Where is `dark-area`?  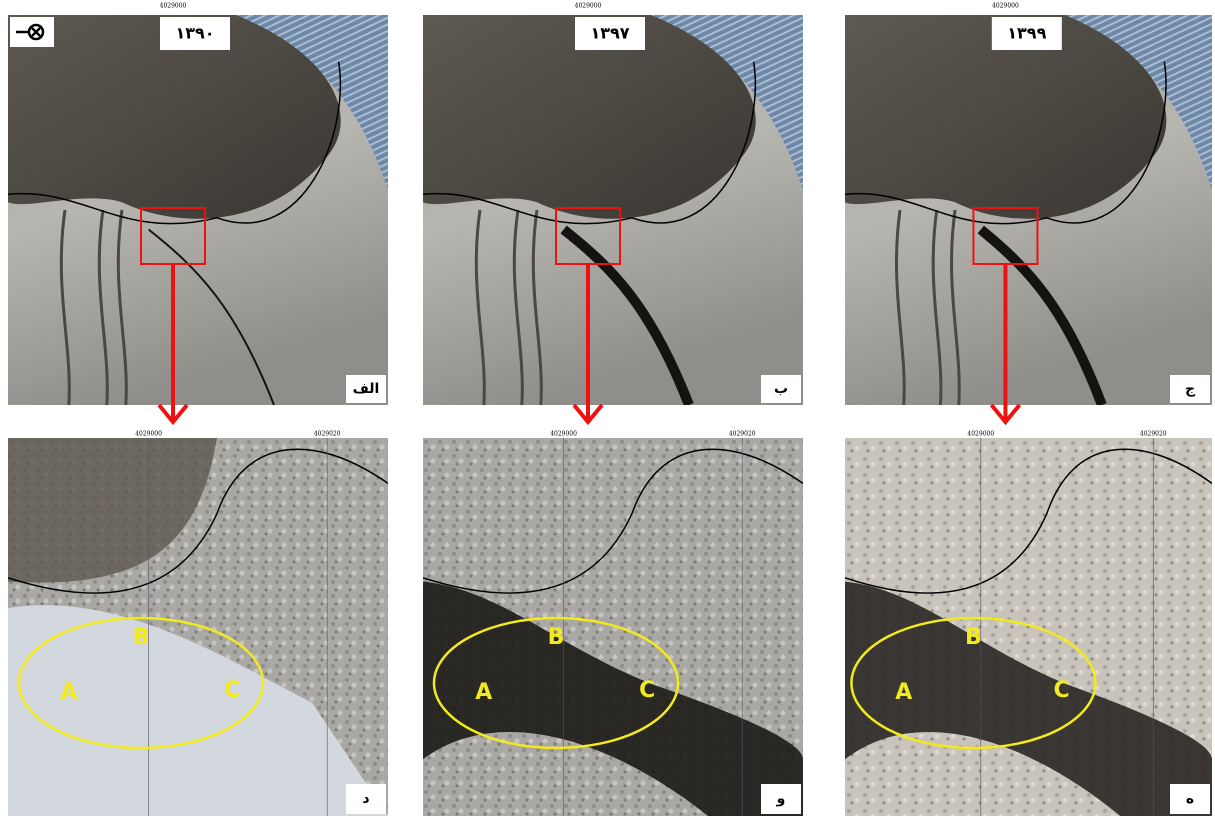 dark-area is located at coordinates (112, 510).